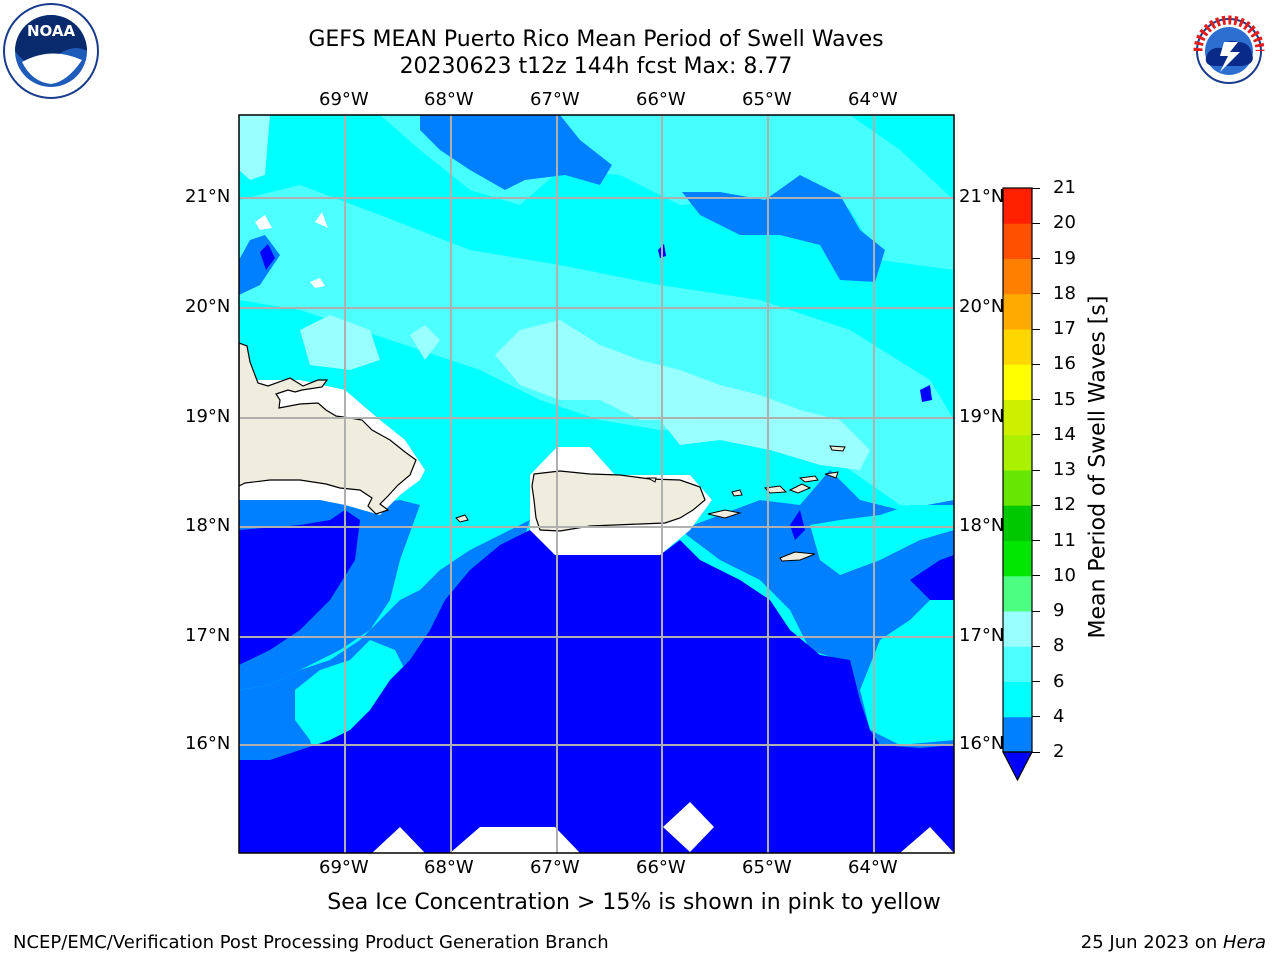 This screenshot has height=960, width=1280. I want to click on lat-label-right-4: 17°N, so click(982, 635).